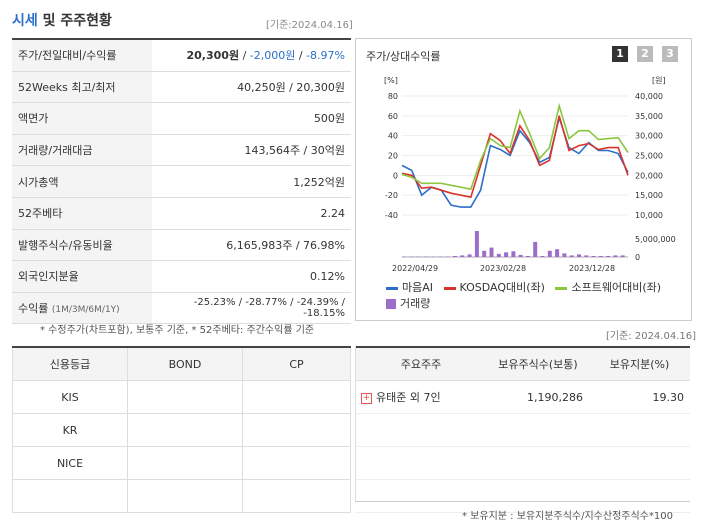 The height and width of the screenshot is (525, 702). What do you see at coordinates (403, 56) in the screenshot?
I see `chart-title: 주가/상대수익률` at bounding box center [403, 56].